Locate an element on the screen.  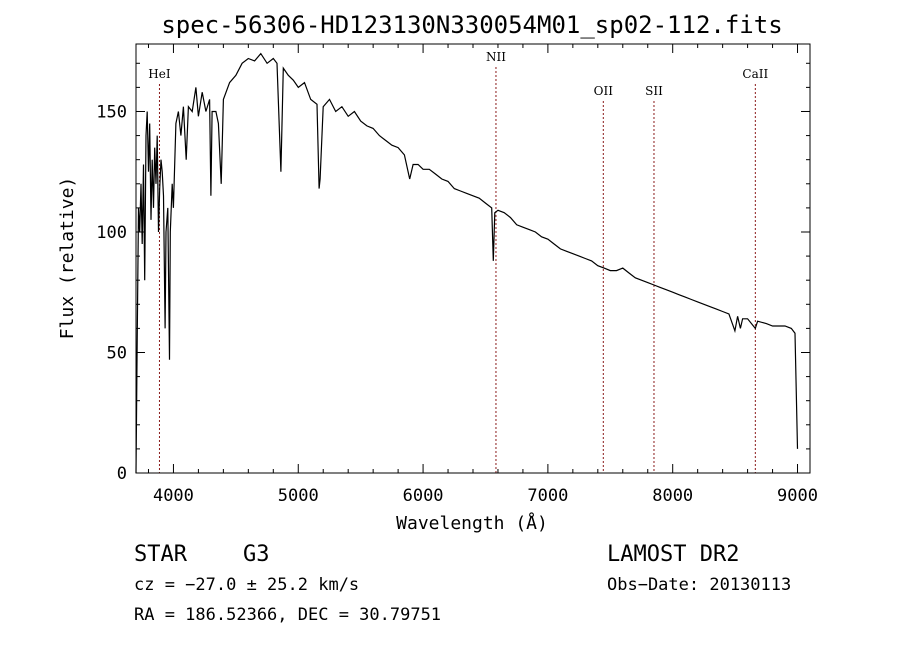
x-tick-label: 5000 is located at coordinates (298, 496).